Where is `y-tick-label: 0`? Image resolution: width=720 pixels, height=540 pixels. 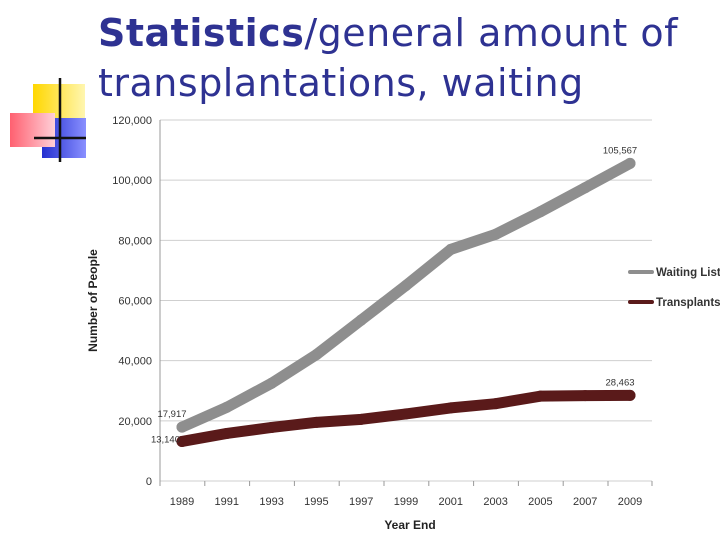
y-tick-label: 0 is located at coordinates (149, 482).